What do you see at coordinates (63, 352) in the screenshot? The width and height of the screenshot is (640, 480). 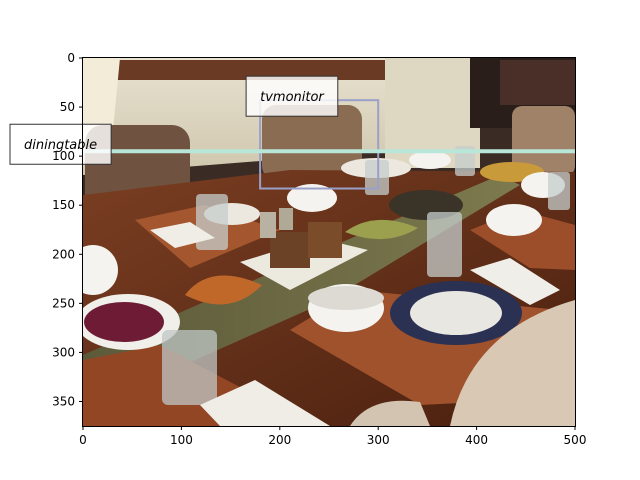 I see `y-tick-label: 300` at bounding box center [63, 352].